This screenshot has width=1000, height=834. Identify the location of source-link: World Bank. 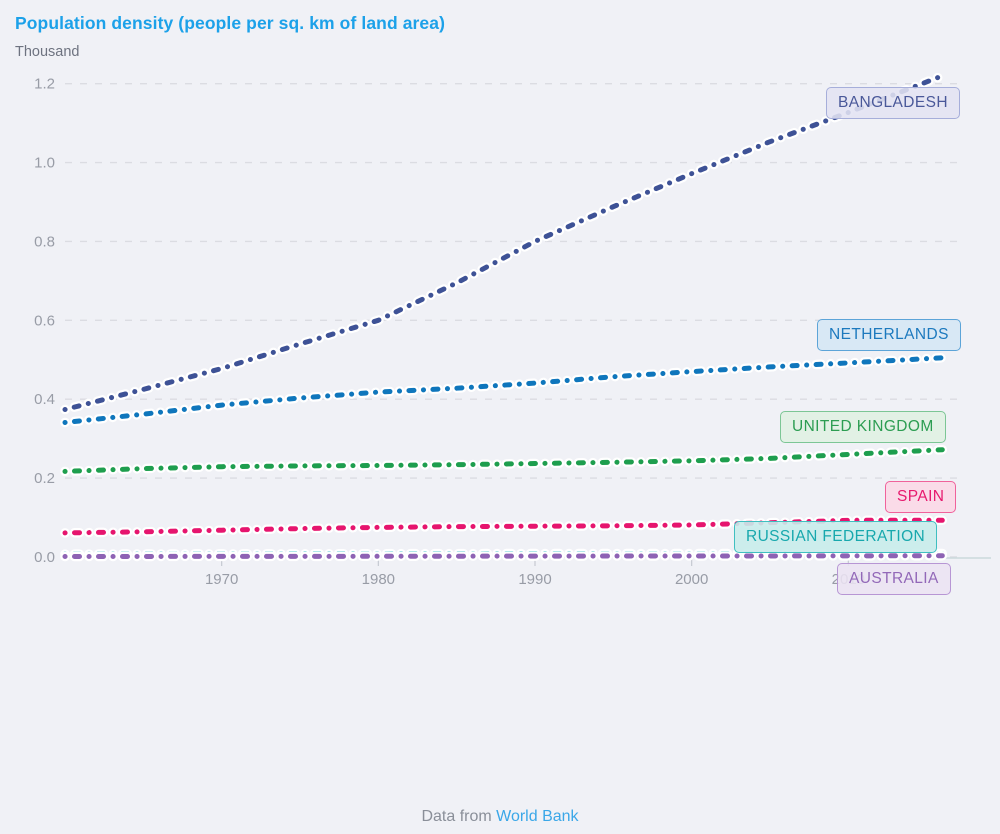
(537, 816).